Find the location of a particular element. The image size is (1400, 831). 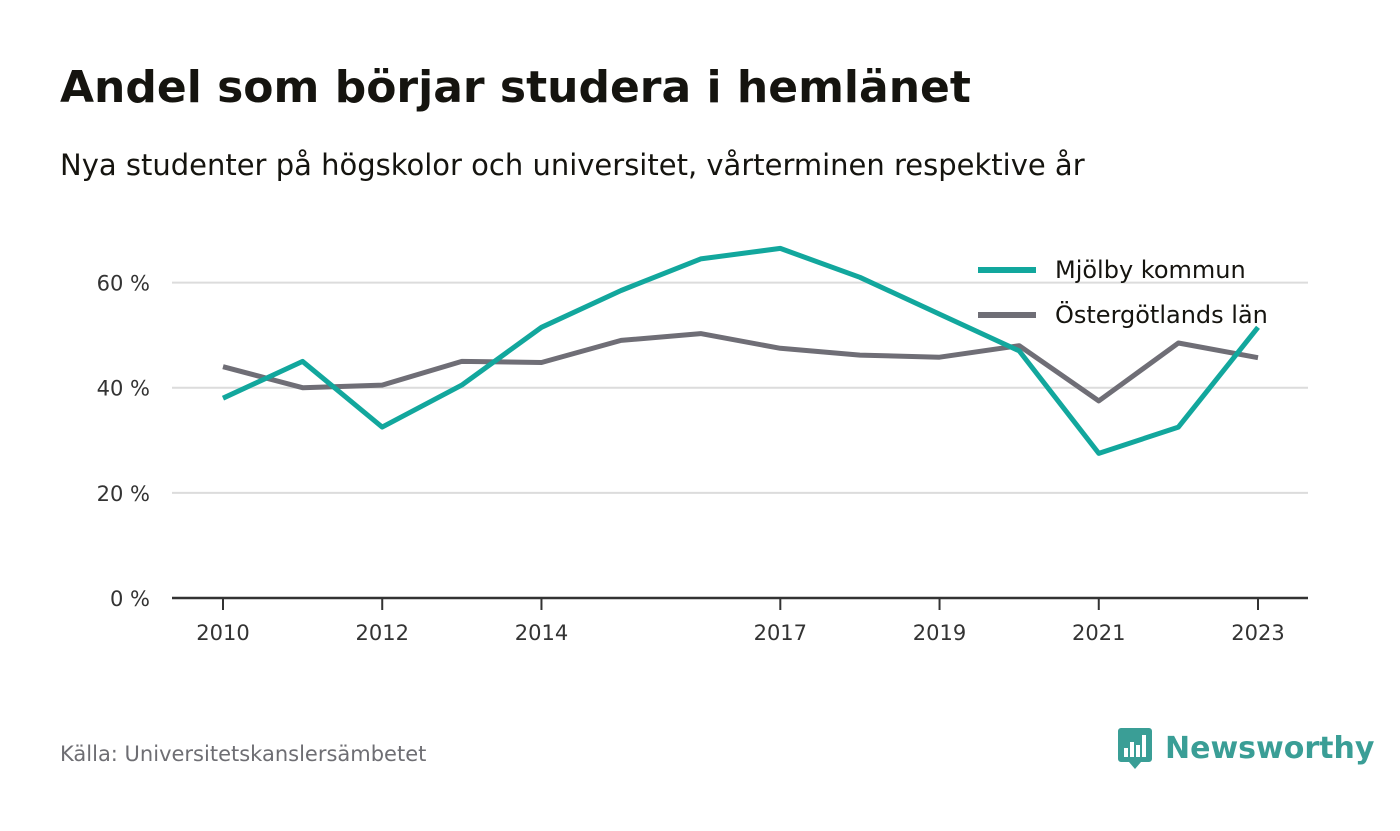

x-tick-label: 2012 is located at coordinates (382, 633).